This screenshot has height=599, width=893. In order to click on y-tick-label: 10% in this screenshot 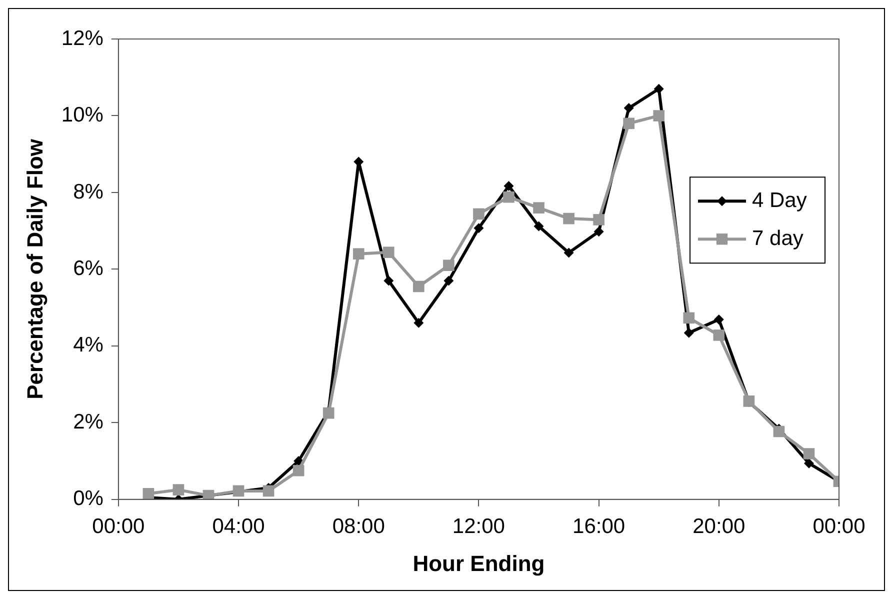, I will do `click(82, 115)`.